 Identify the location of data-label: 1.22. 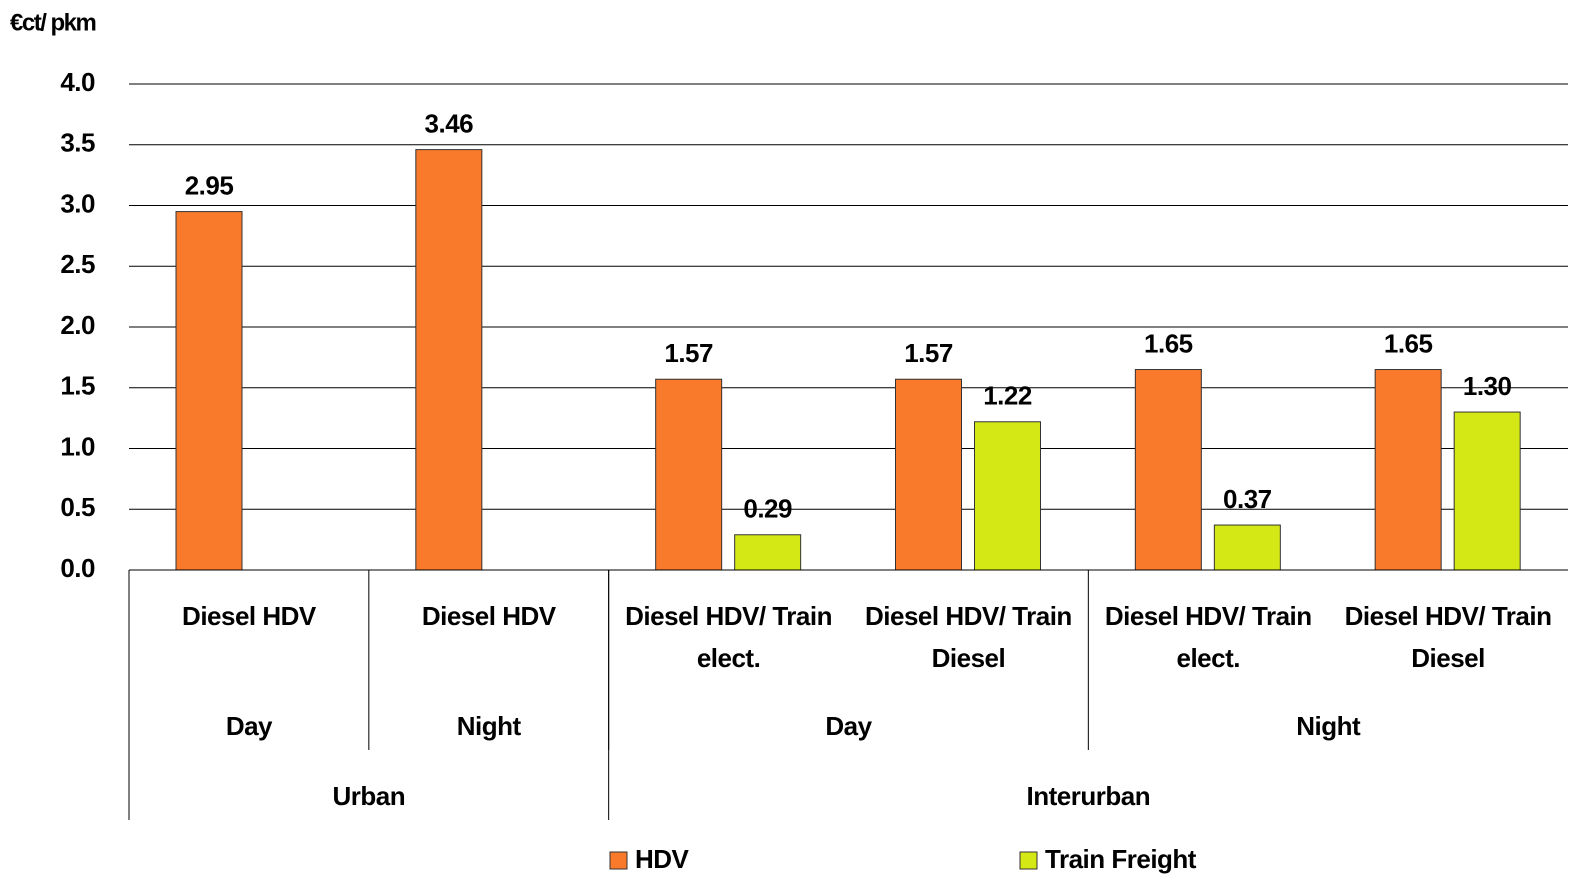
(1007, 396).